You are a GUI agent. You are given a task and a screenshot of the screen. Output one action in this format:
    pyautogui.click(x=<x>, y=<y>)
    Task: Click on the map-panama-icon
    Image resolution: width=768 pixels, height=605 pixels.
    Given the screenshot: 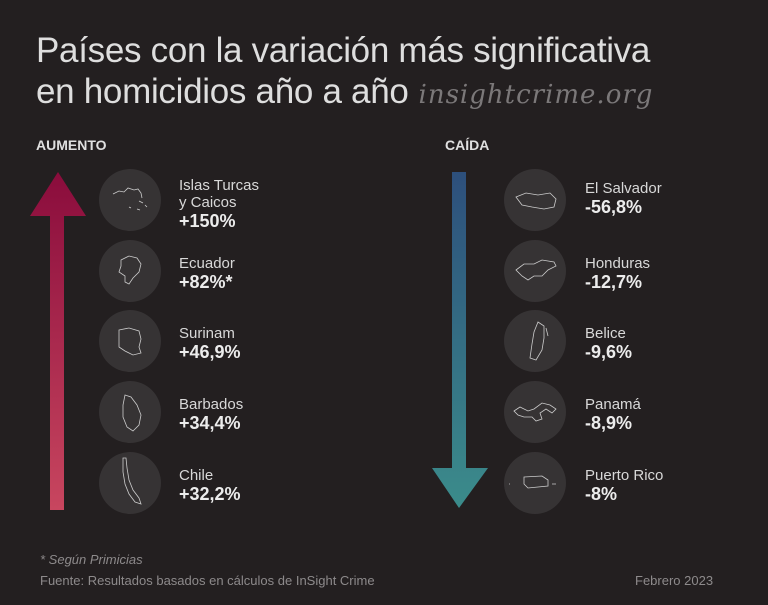 What is the action you would take?
    pyautogui.click(x=535, y=412)
    